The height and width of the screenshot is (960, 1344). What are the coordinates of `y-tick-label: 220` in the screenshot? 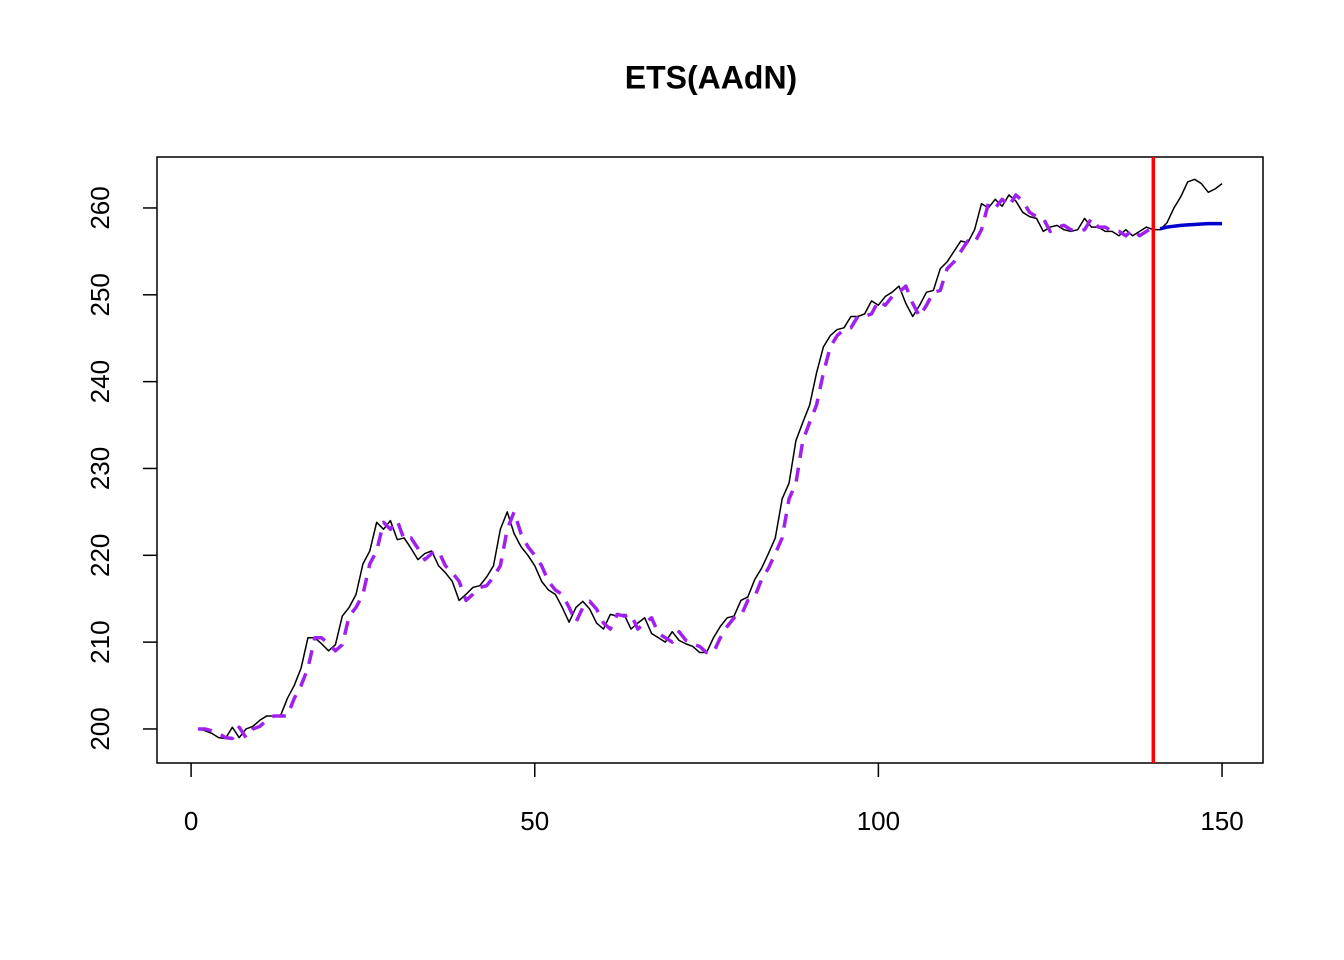 It's located at (100, 555).